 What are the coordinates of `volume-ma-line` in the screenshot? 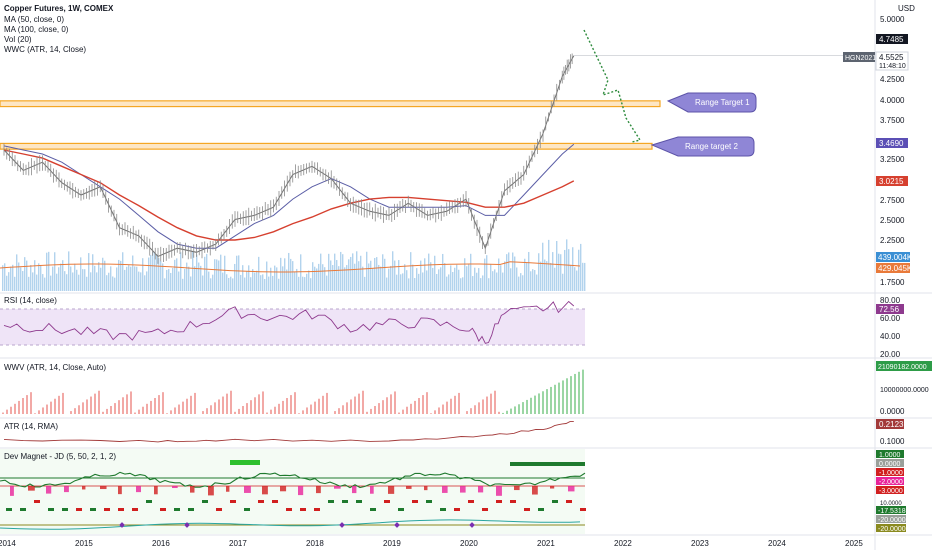 It's located at (290, 267).